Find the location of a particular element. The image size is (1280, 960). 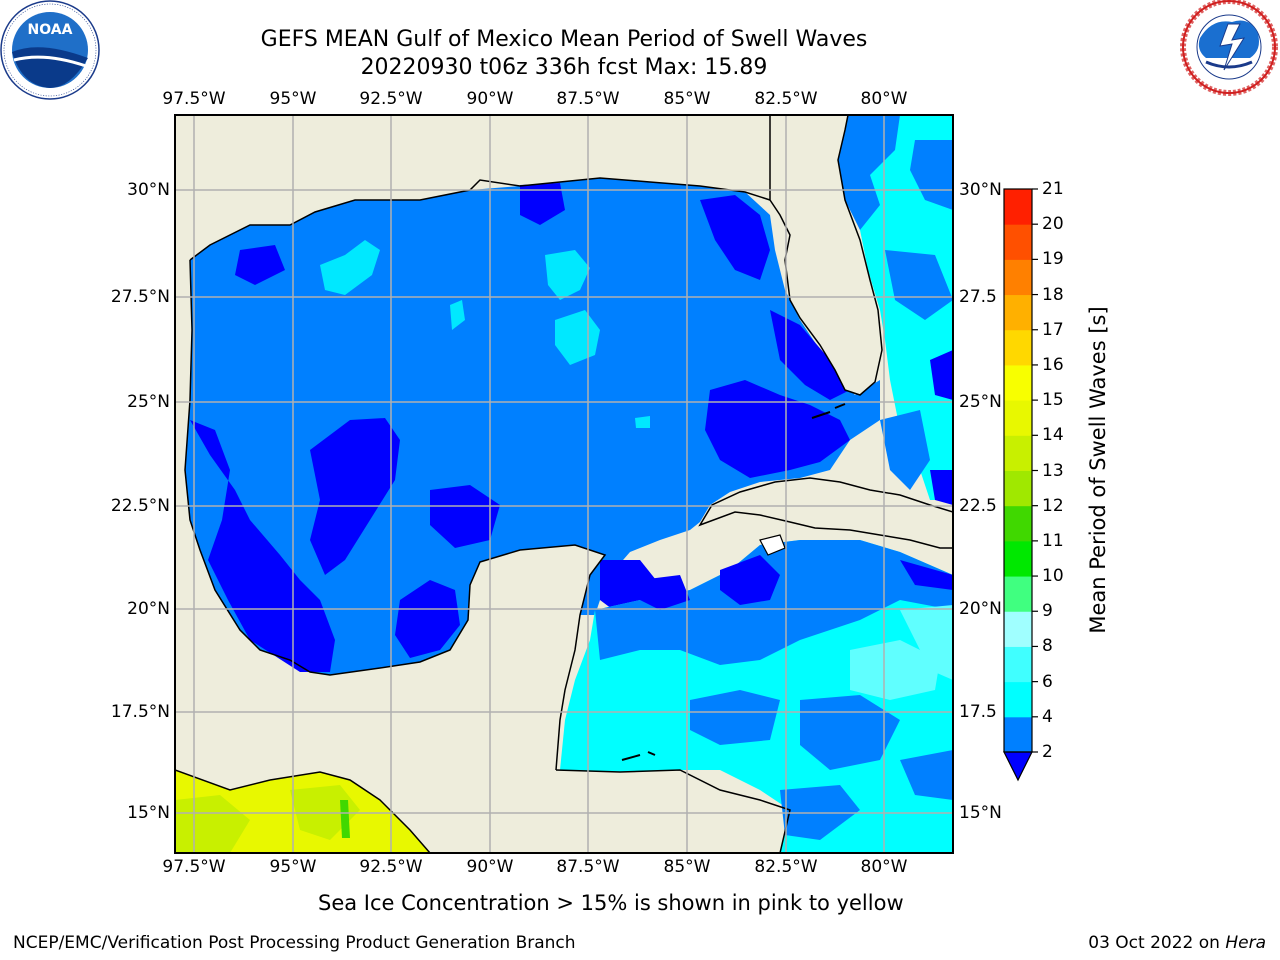

footer-date: 03 Oct 2022 on Hera is located at coordinates (1177, 943).